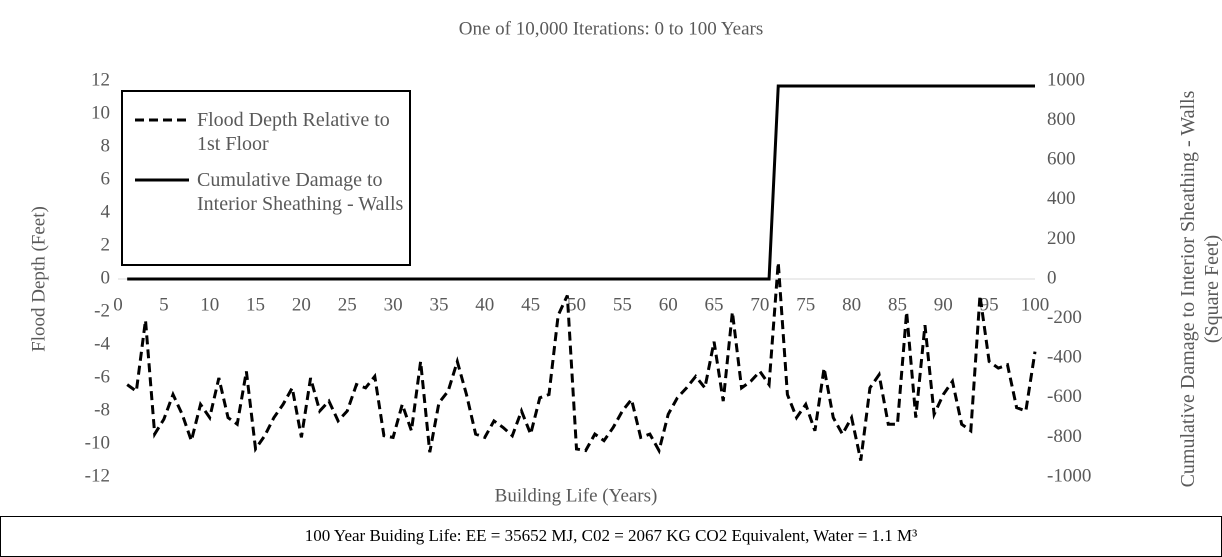 The width and height of the screenshot is (1222, 557). I want to click on y2-tick-label: 600, so click(1061, 159).